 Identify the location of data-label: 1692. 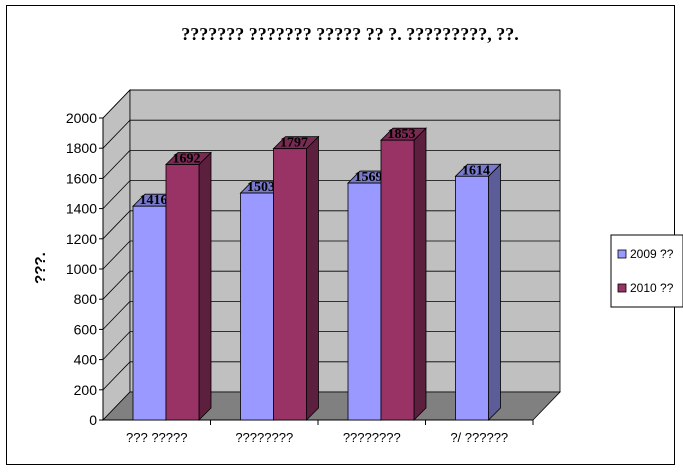
(187, 159).